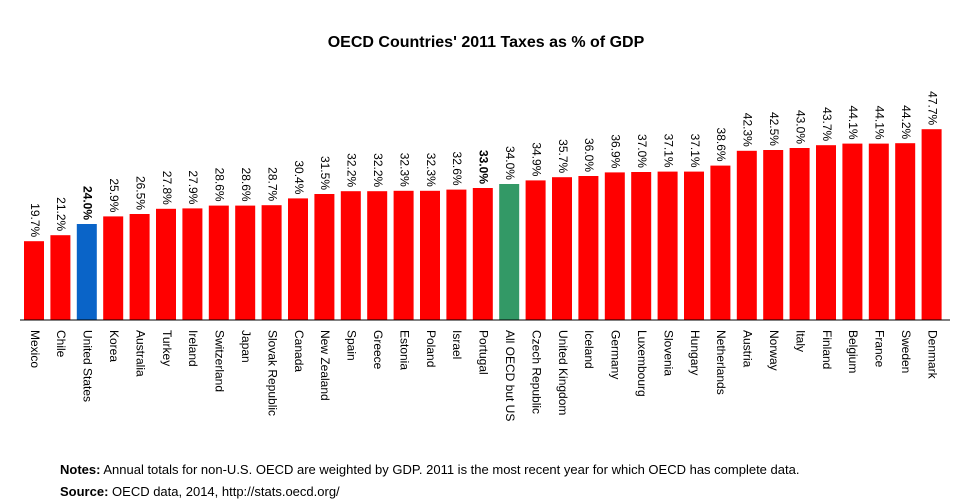 The image size is (972, 502). I want to click on category-label: Canada, so click(299, 351).